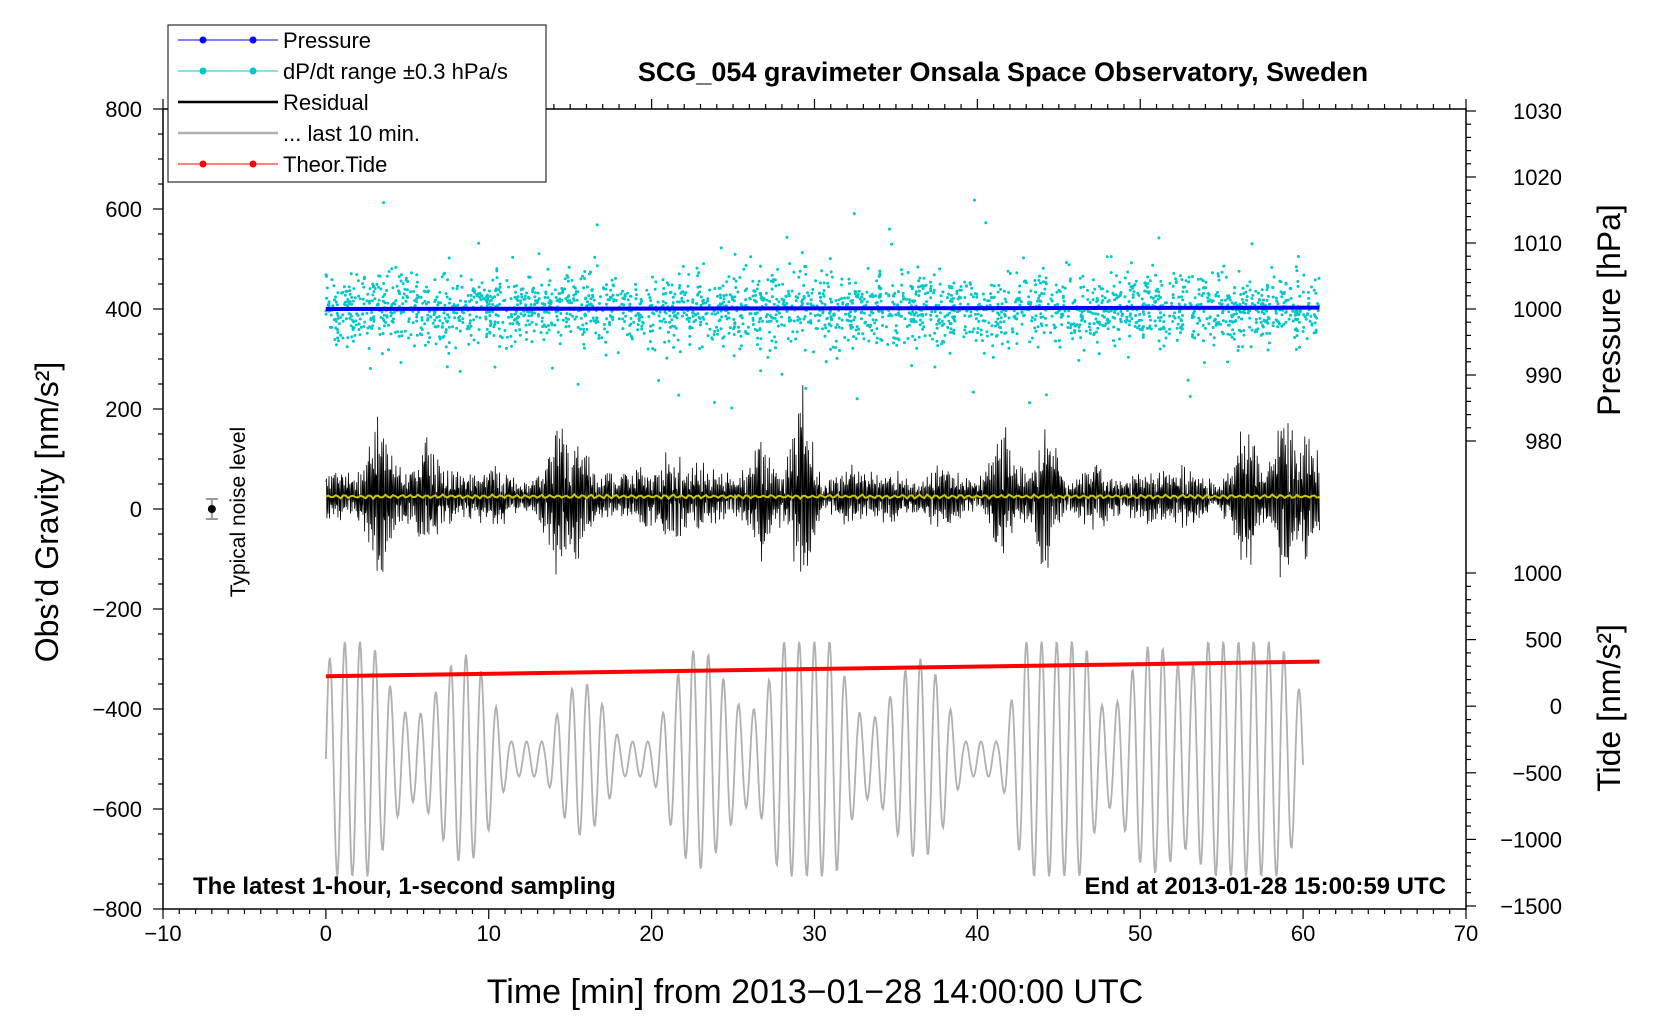  What do you see at coordinates (395, 71) in the screenshot?
I see `legend-label: dP/dt range ±0.3 hPa/s` at bounding box center [395, 71].